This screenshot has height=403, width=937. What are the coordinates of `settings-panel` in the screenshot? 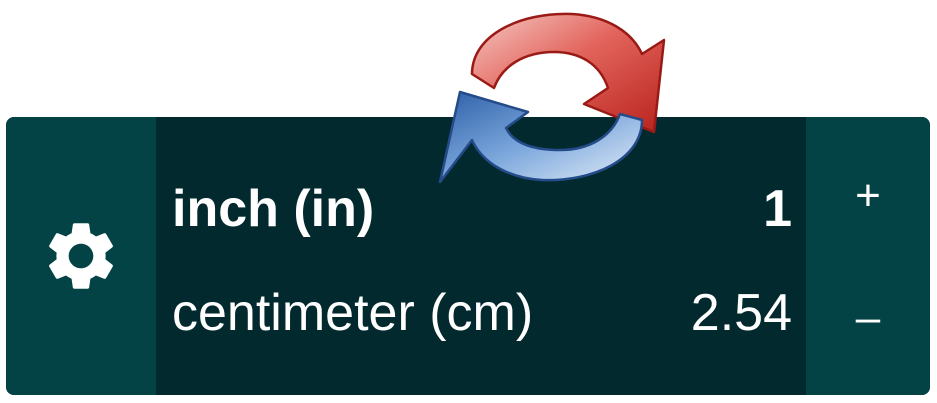 It's located at (81, 256).